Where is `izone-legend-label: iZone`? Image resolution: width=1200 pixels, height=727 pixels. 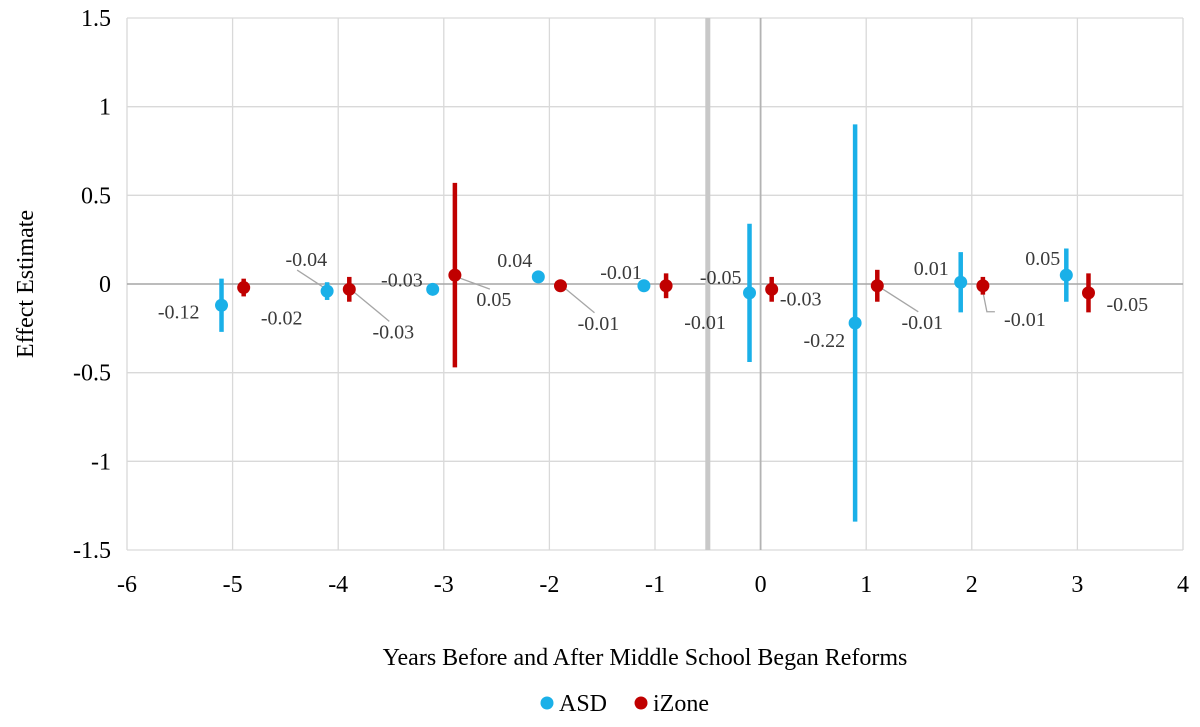
izone-legend-label: iZone is located at coordinates (681, 704).